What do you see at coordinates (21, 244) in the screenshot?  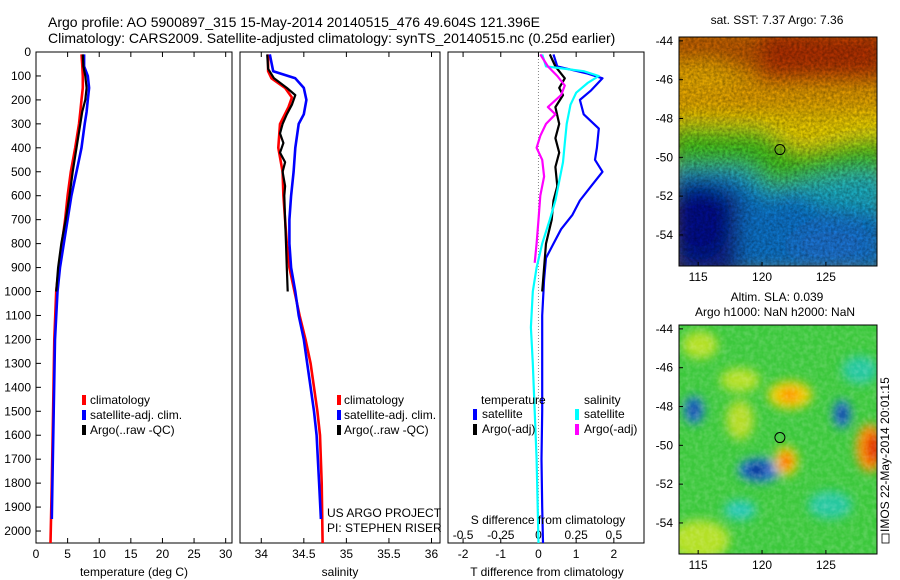 I see `y-tick-label: 800` at bounding box center [21, 244].